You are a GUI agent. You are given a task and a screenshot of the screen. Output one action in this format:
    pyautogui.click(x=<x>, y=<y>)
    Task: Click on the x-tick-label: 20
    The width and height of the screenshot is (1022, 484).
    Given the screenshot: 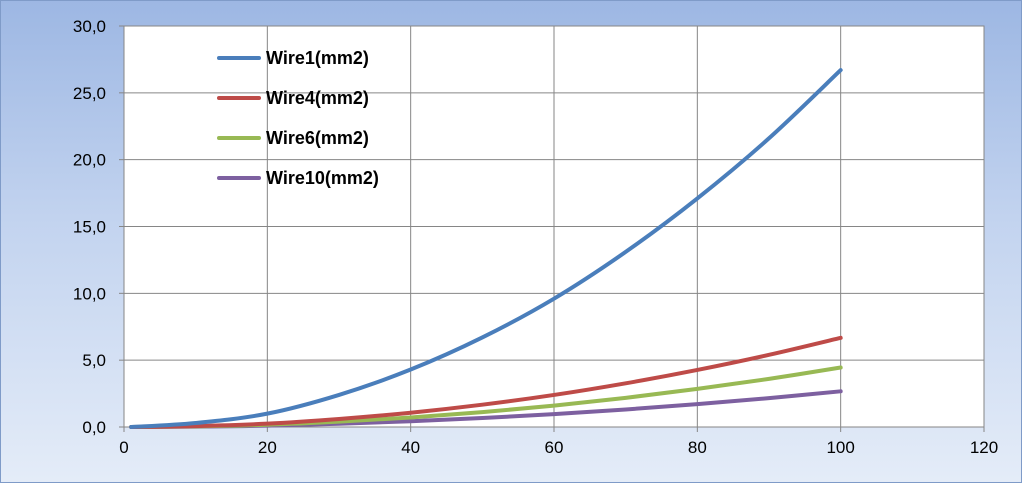 What is the action you would take?
    pyautogui.click(x=267, y=447)
    